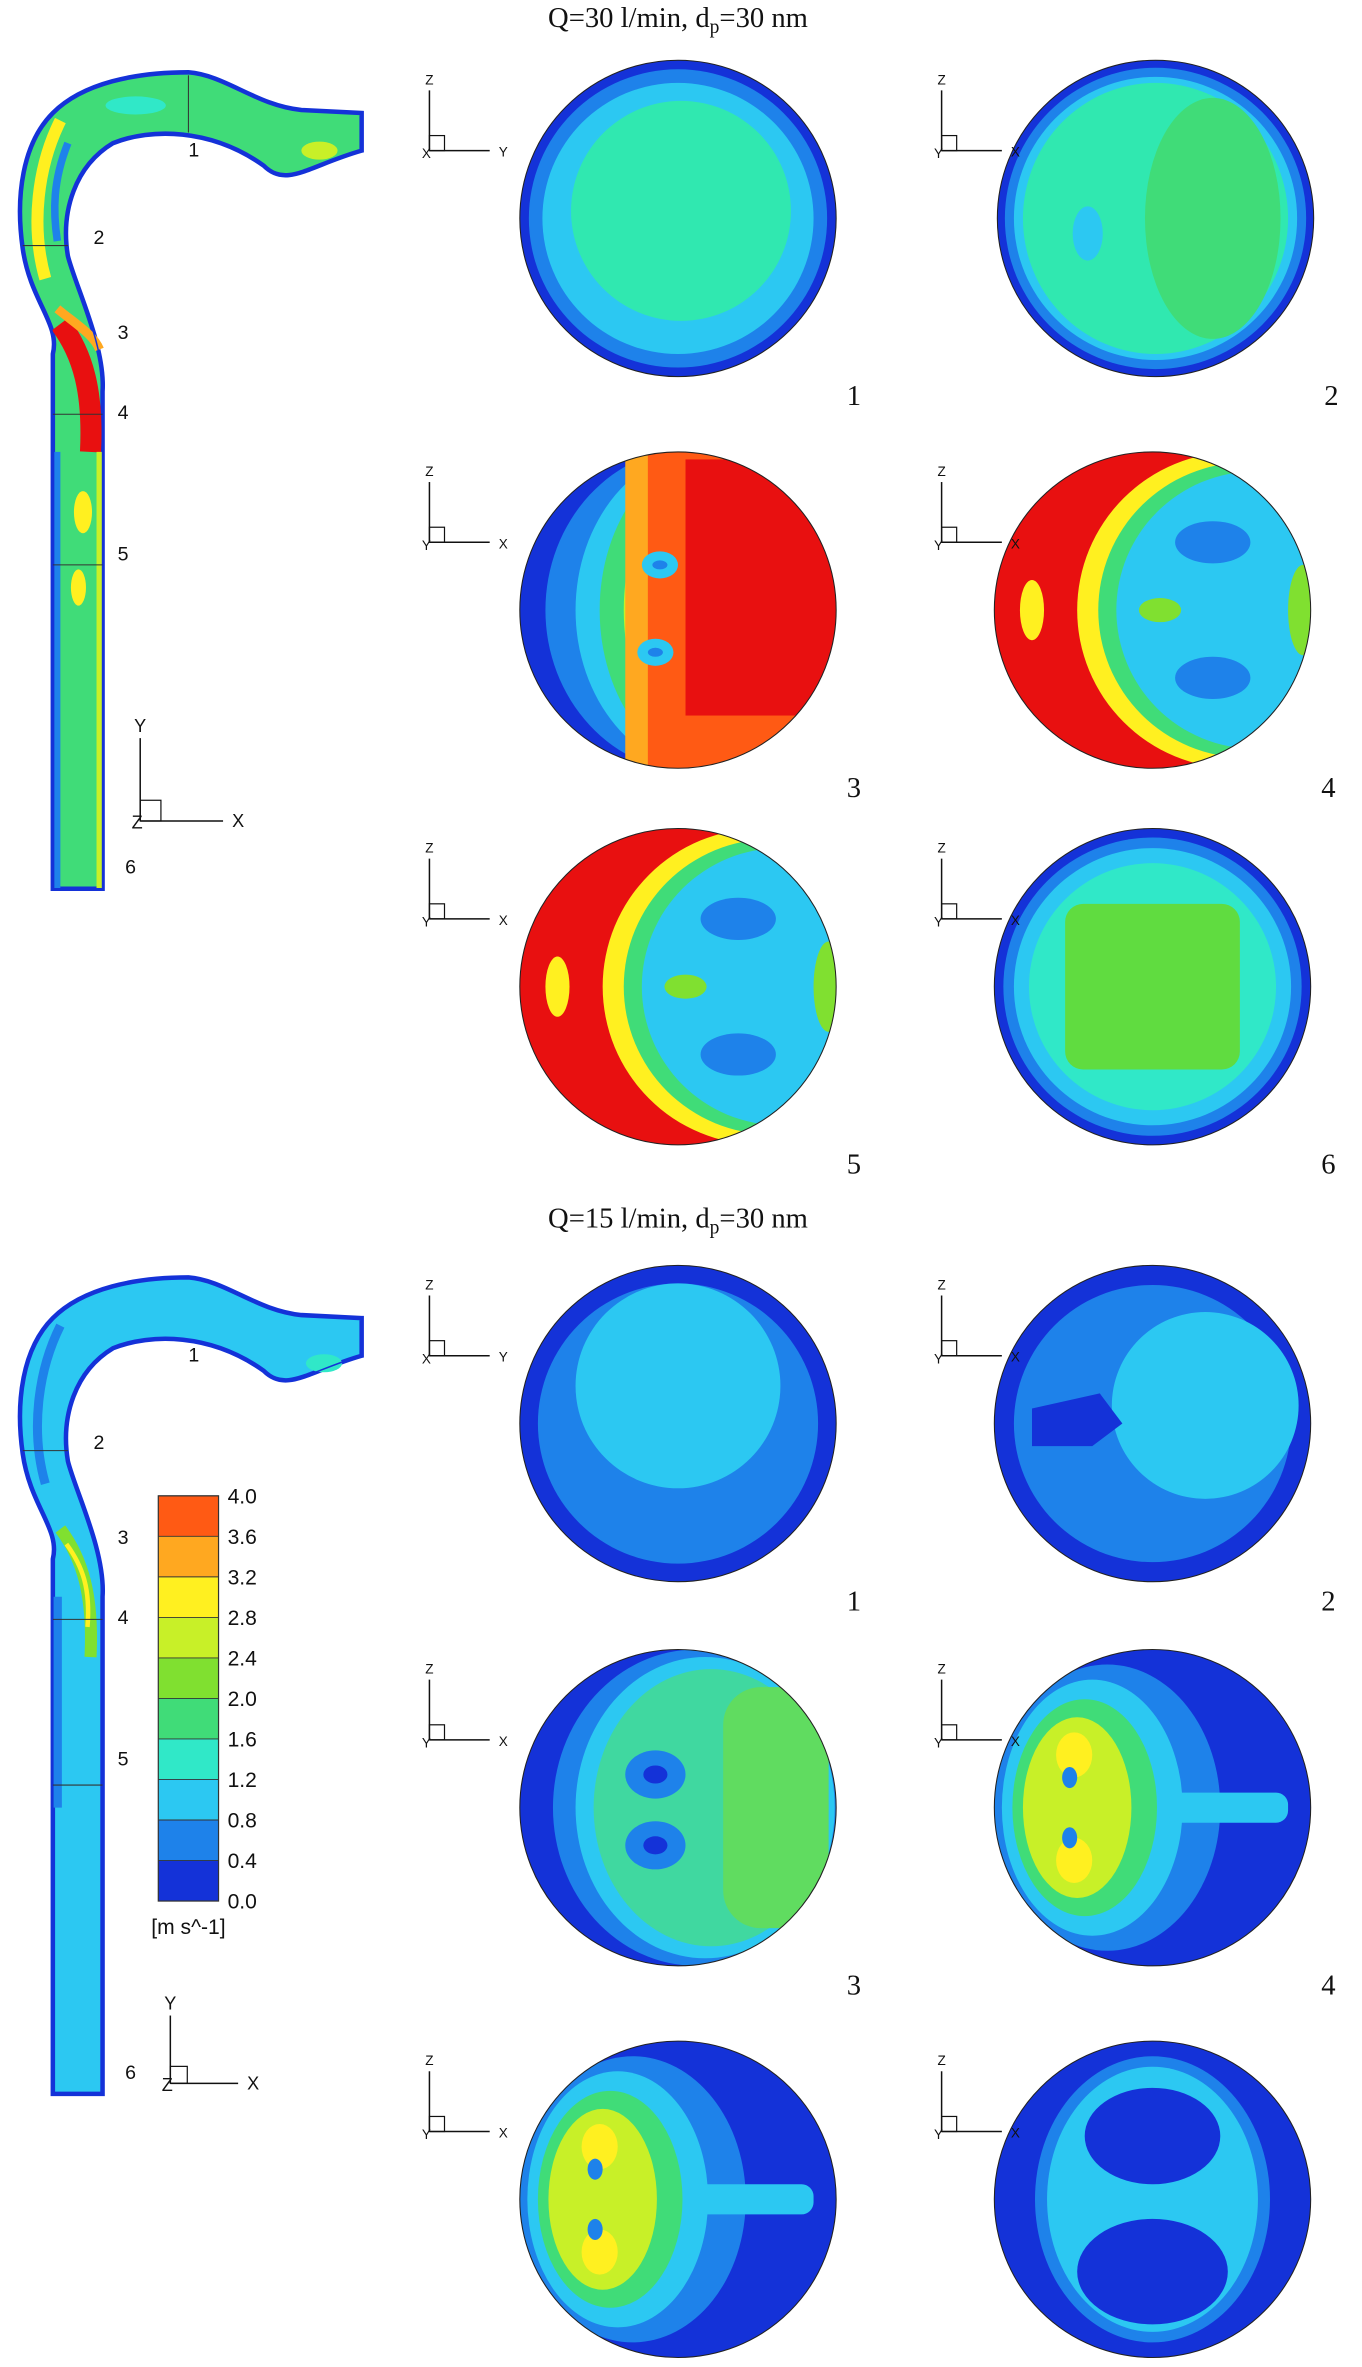 The height and width of the screenshot is (2367, 1362). I want to click on colorbar-tick-label: 0.0, so click(242, 1902).